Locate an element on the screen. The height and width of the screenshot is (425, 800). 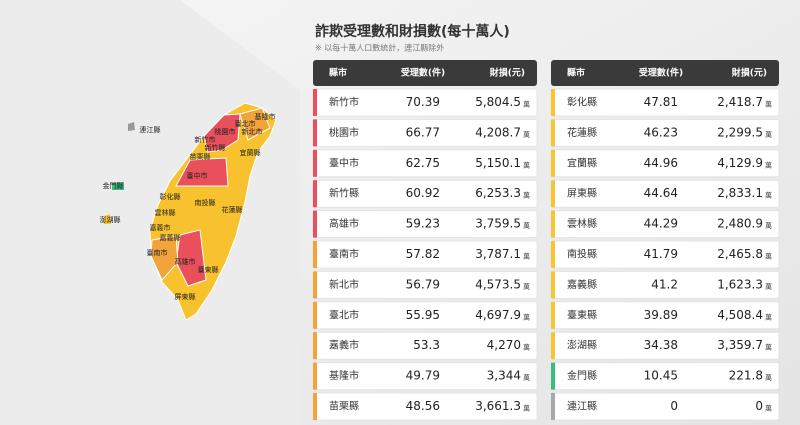
map-label: 新竹縣 is located at coordinates (215, 147).